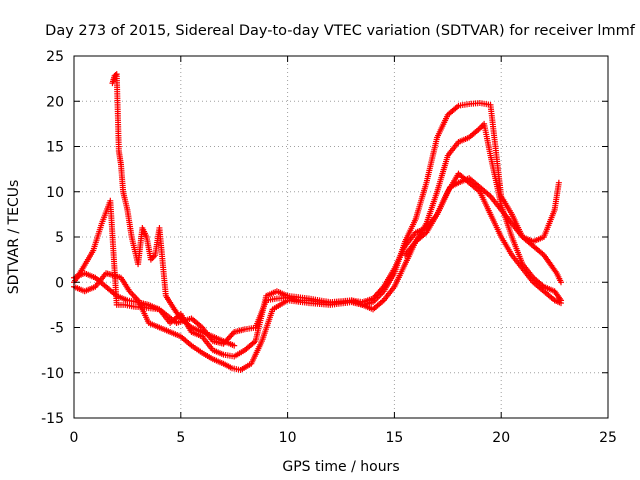 The height and width of the screenshot is (480, 640). What do you see at coordinates (55, 57) in the screenshot?
I see `y-tick-label: 25` at bounding box center [55, 57].